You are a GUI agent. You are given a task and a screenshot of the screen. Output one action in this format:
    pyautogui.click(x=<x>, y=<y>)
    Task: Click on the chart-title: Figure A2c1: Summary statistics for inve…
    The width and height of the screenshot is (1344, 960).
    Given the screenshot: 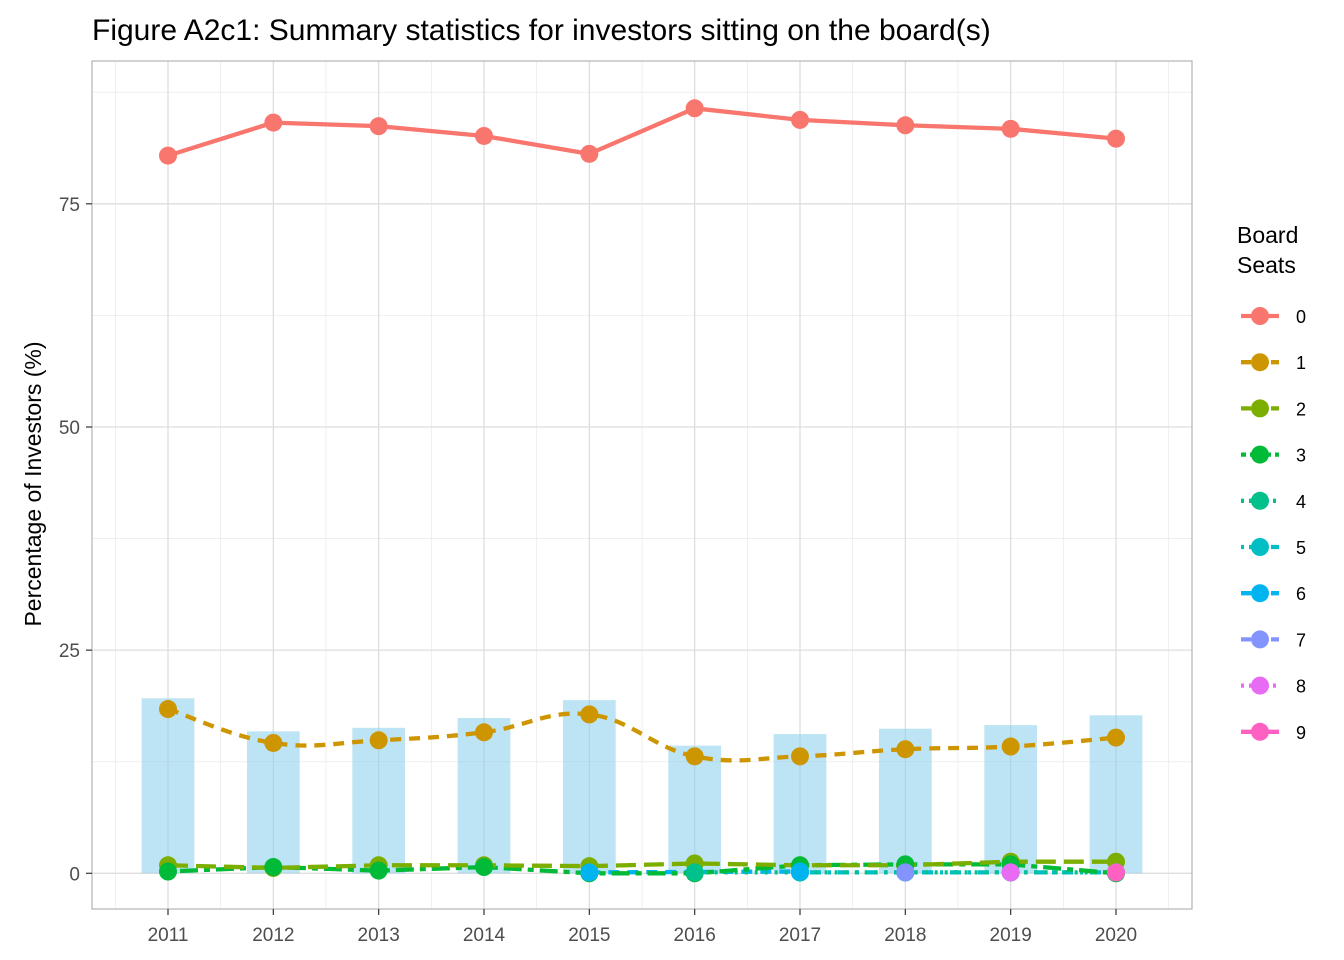 What is the action you would take?
    pyautogui.click(x=541, y=30)
    